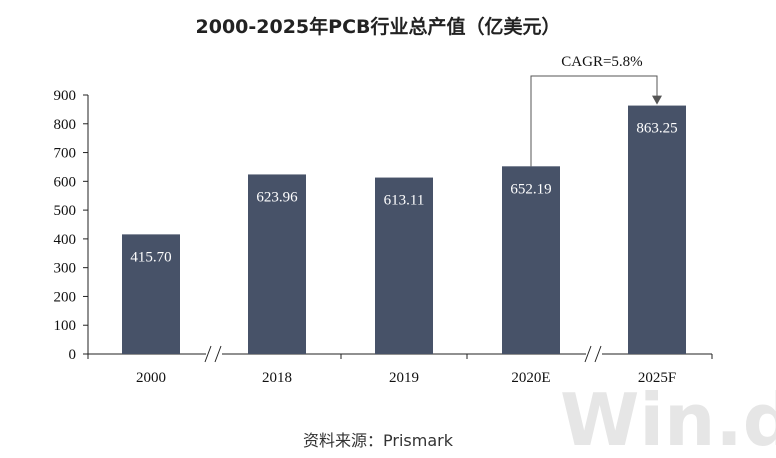 This screenshot has width=776, height=458. What do you see at coordinates (65, 182) in the screenshot?
I see `y-tick-label: 600` at bounding box center [65, 182].